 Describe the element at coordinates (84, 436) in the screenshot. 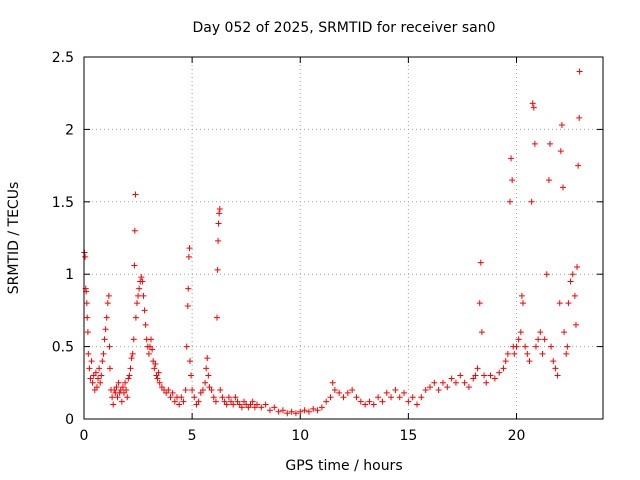

I see `x-tick-label: 0` at that location.